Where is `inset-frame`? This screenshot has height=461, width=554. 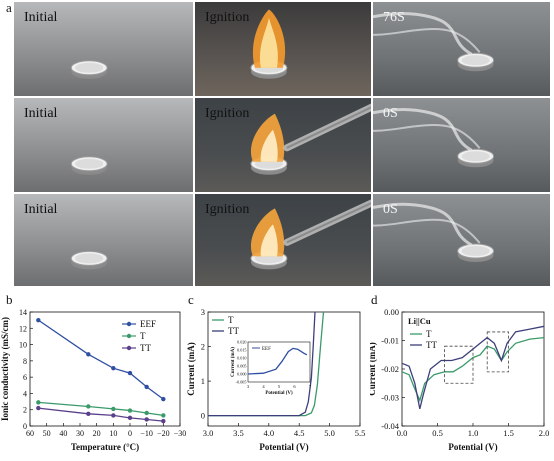
inset-frame is located at coordinates (279, 362).